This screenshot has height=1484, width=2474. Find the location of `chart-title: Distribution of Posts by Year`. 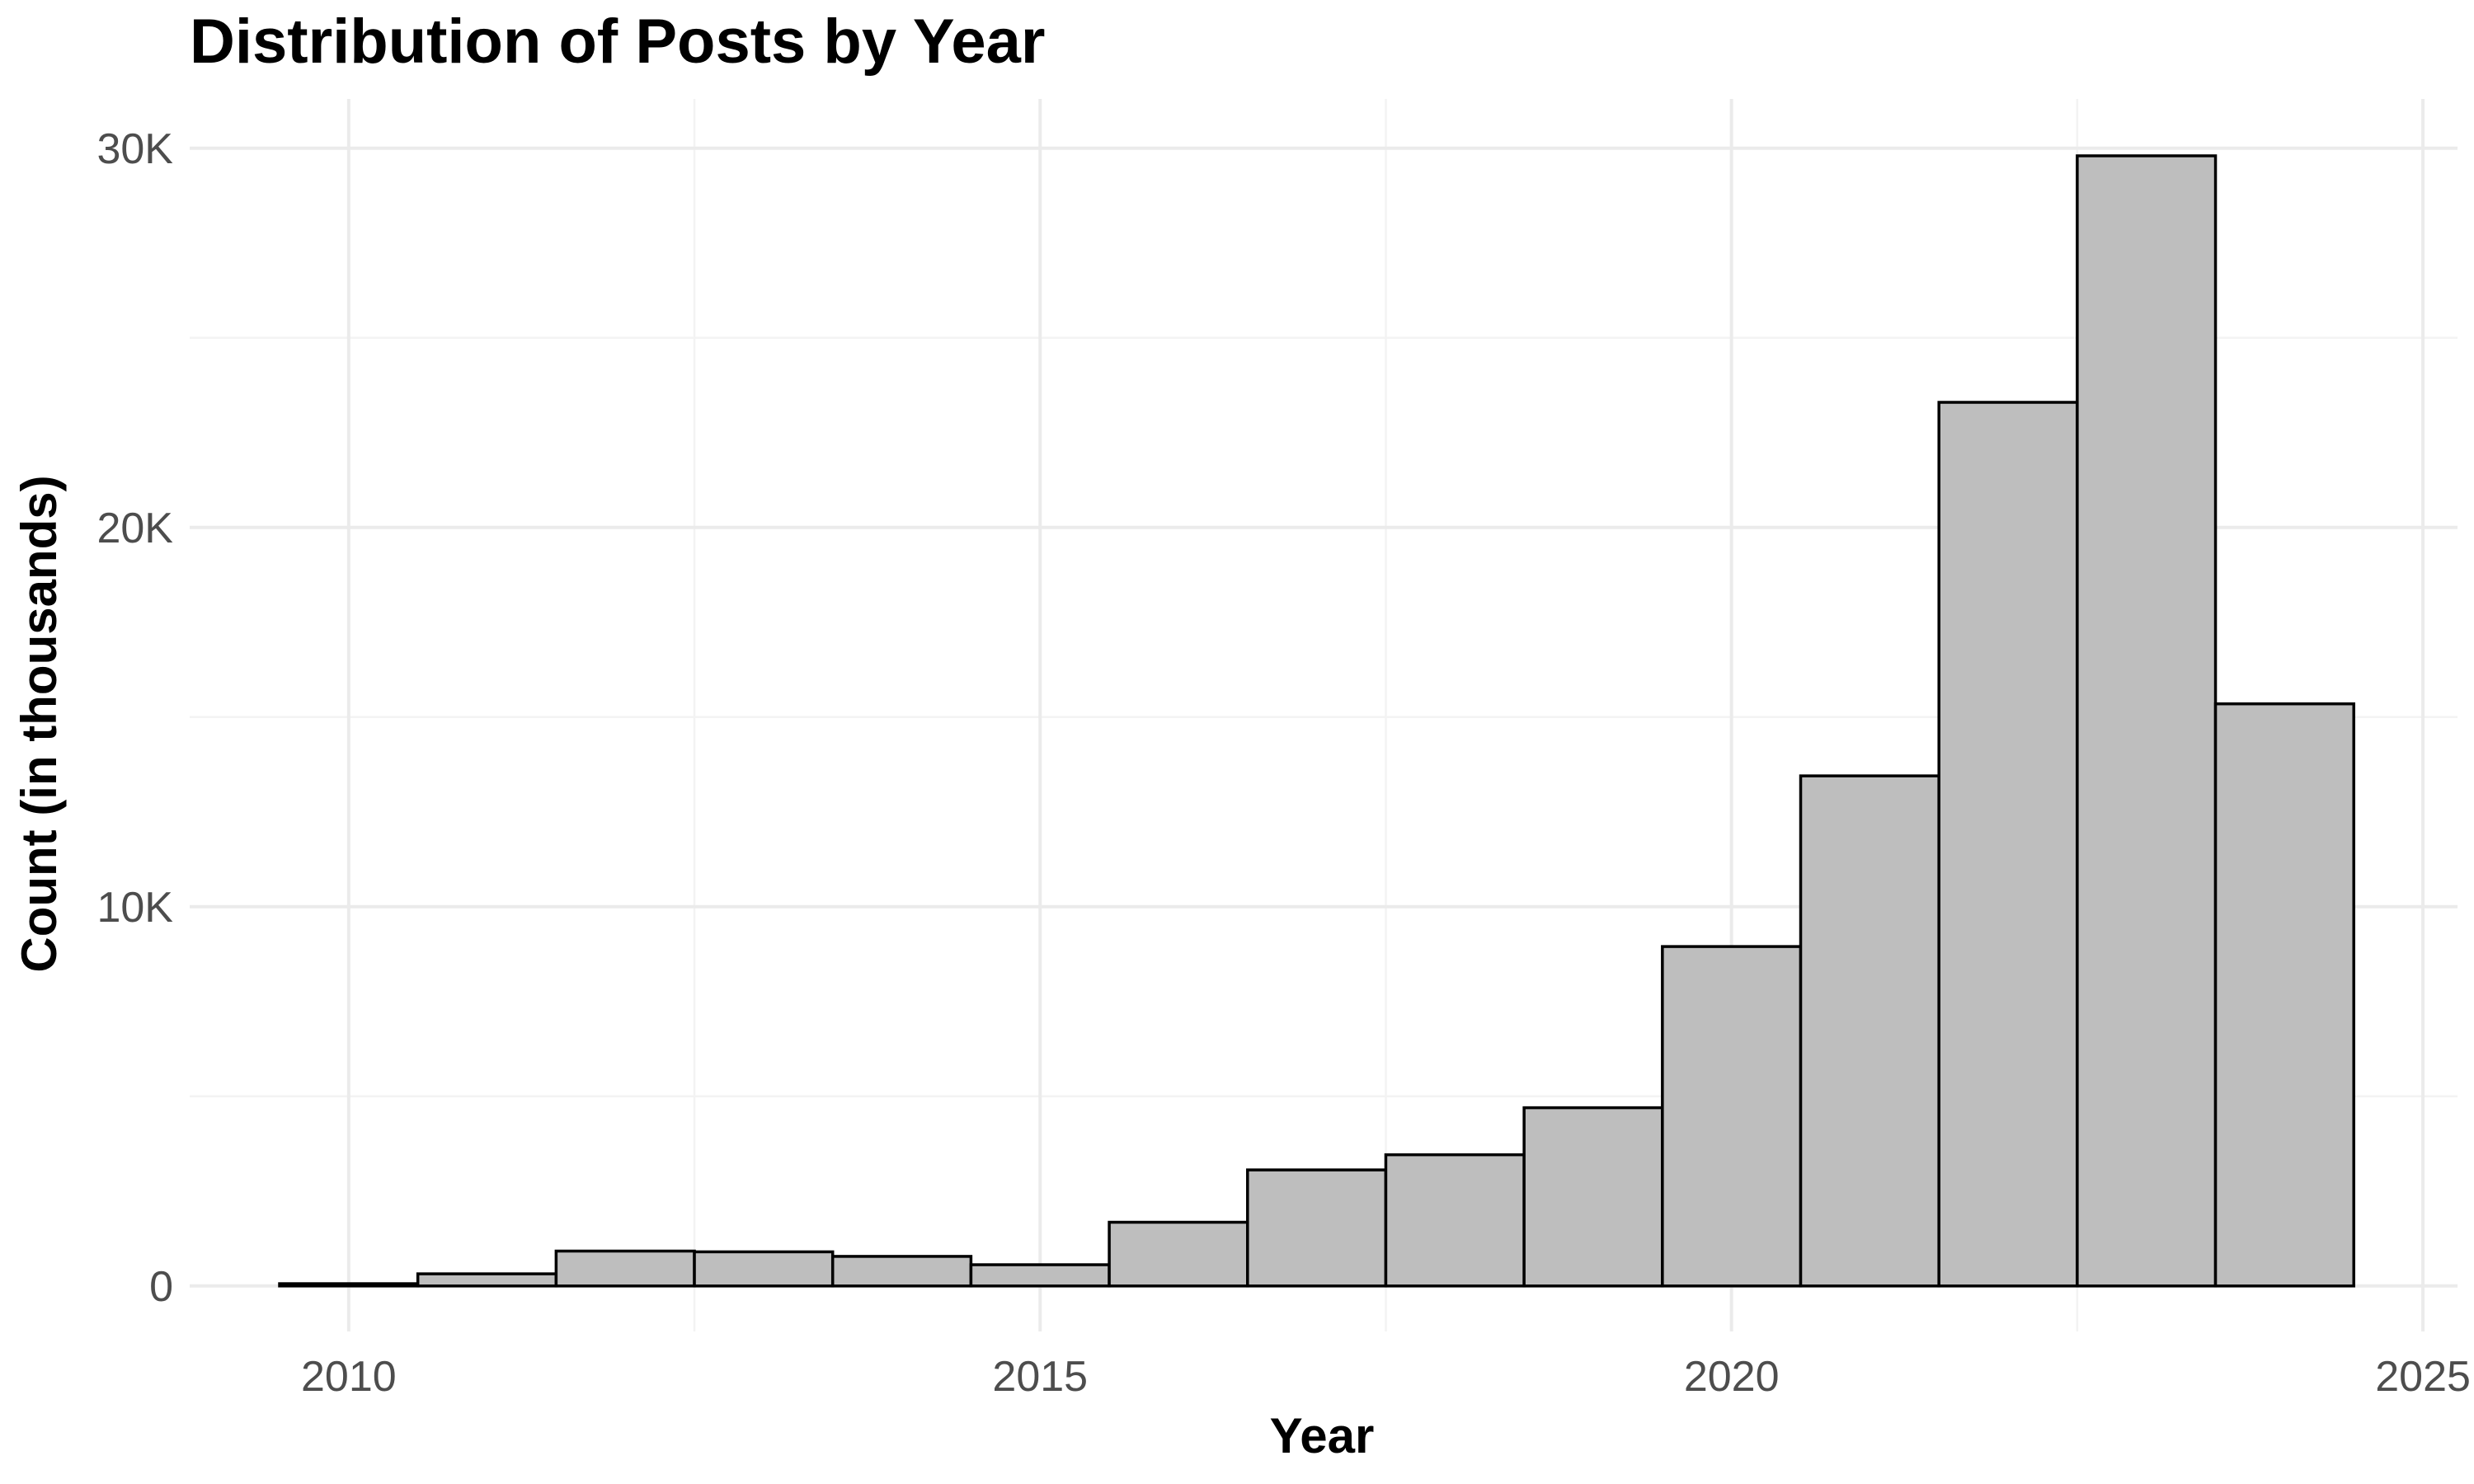

chart-title: Distribution of Posts by Year is located at coordinates (617, 42).